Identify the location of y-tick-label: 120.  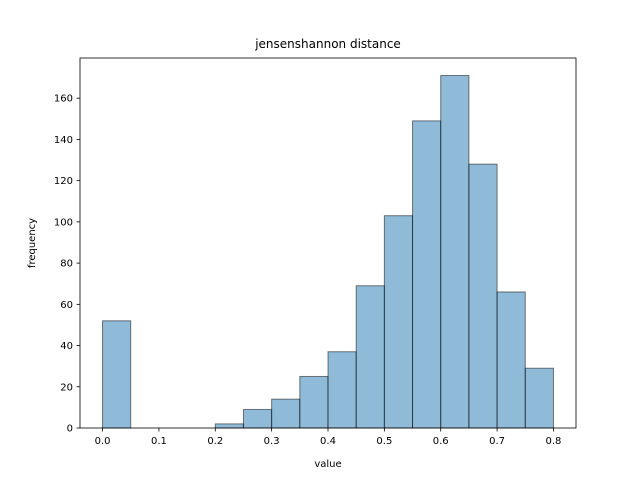
(63, 181).